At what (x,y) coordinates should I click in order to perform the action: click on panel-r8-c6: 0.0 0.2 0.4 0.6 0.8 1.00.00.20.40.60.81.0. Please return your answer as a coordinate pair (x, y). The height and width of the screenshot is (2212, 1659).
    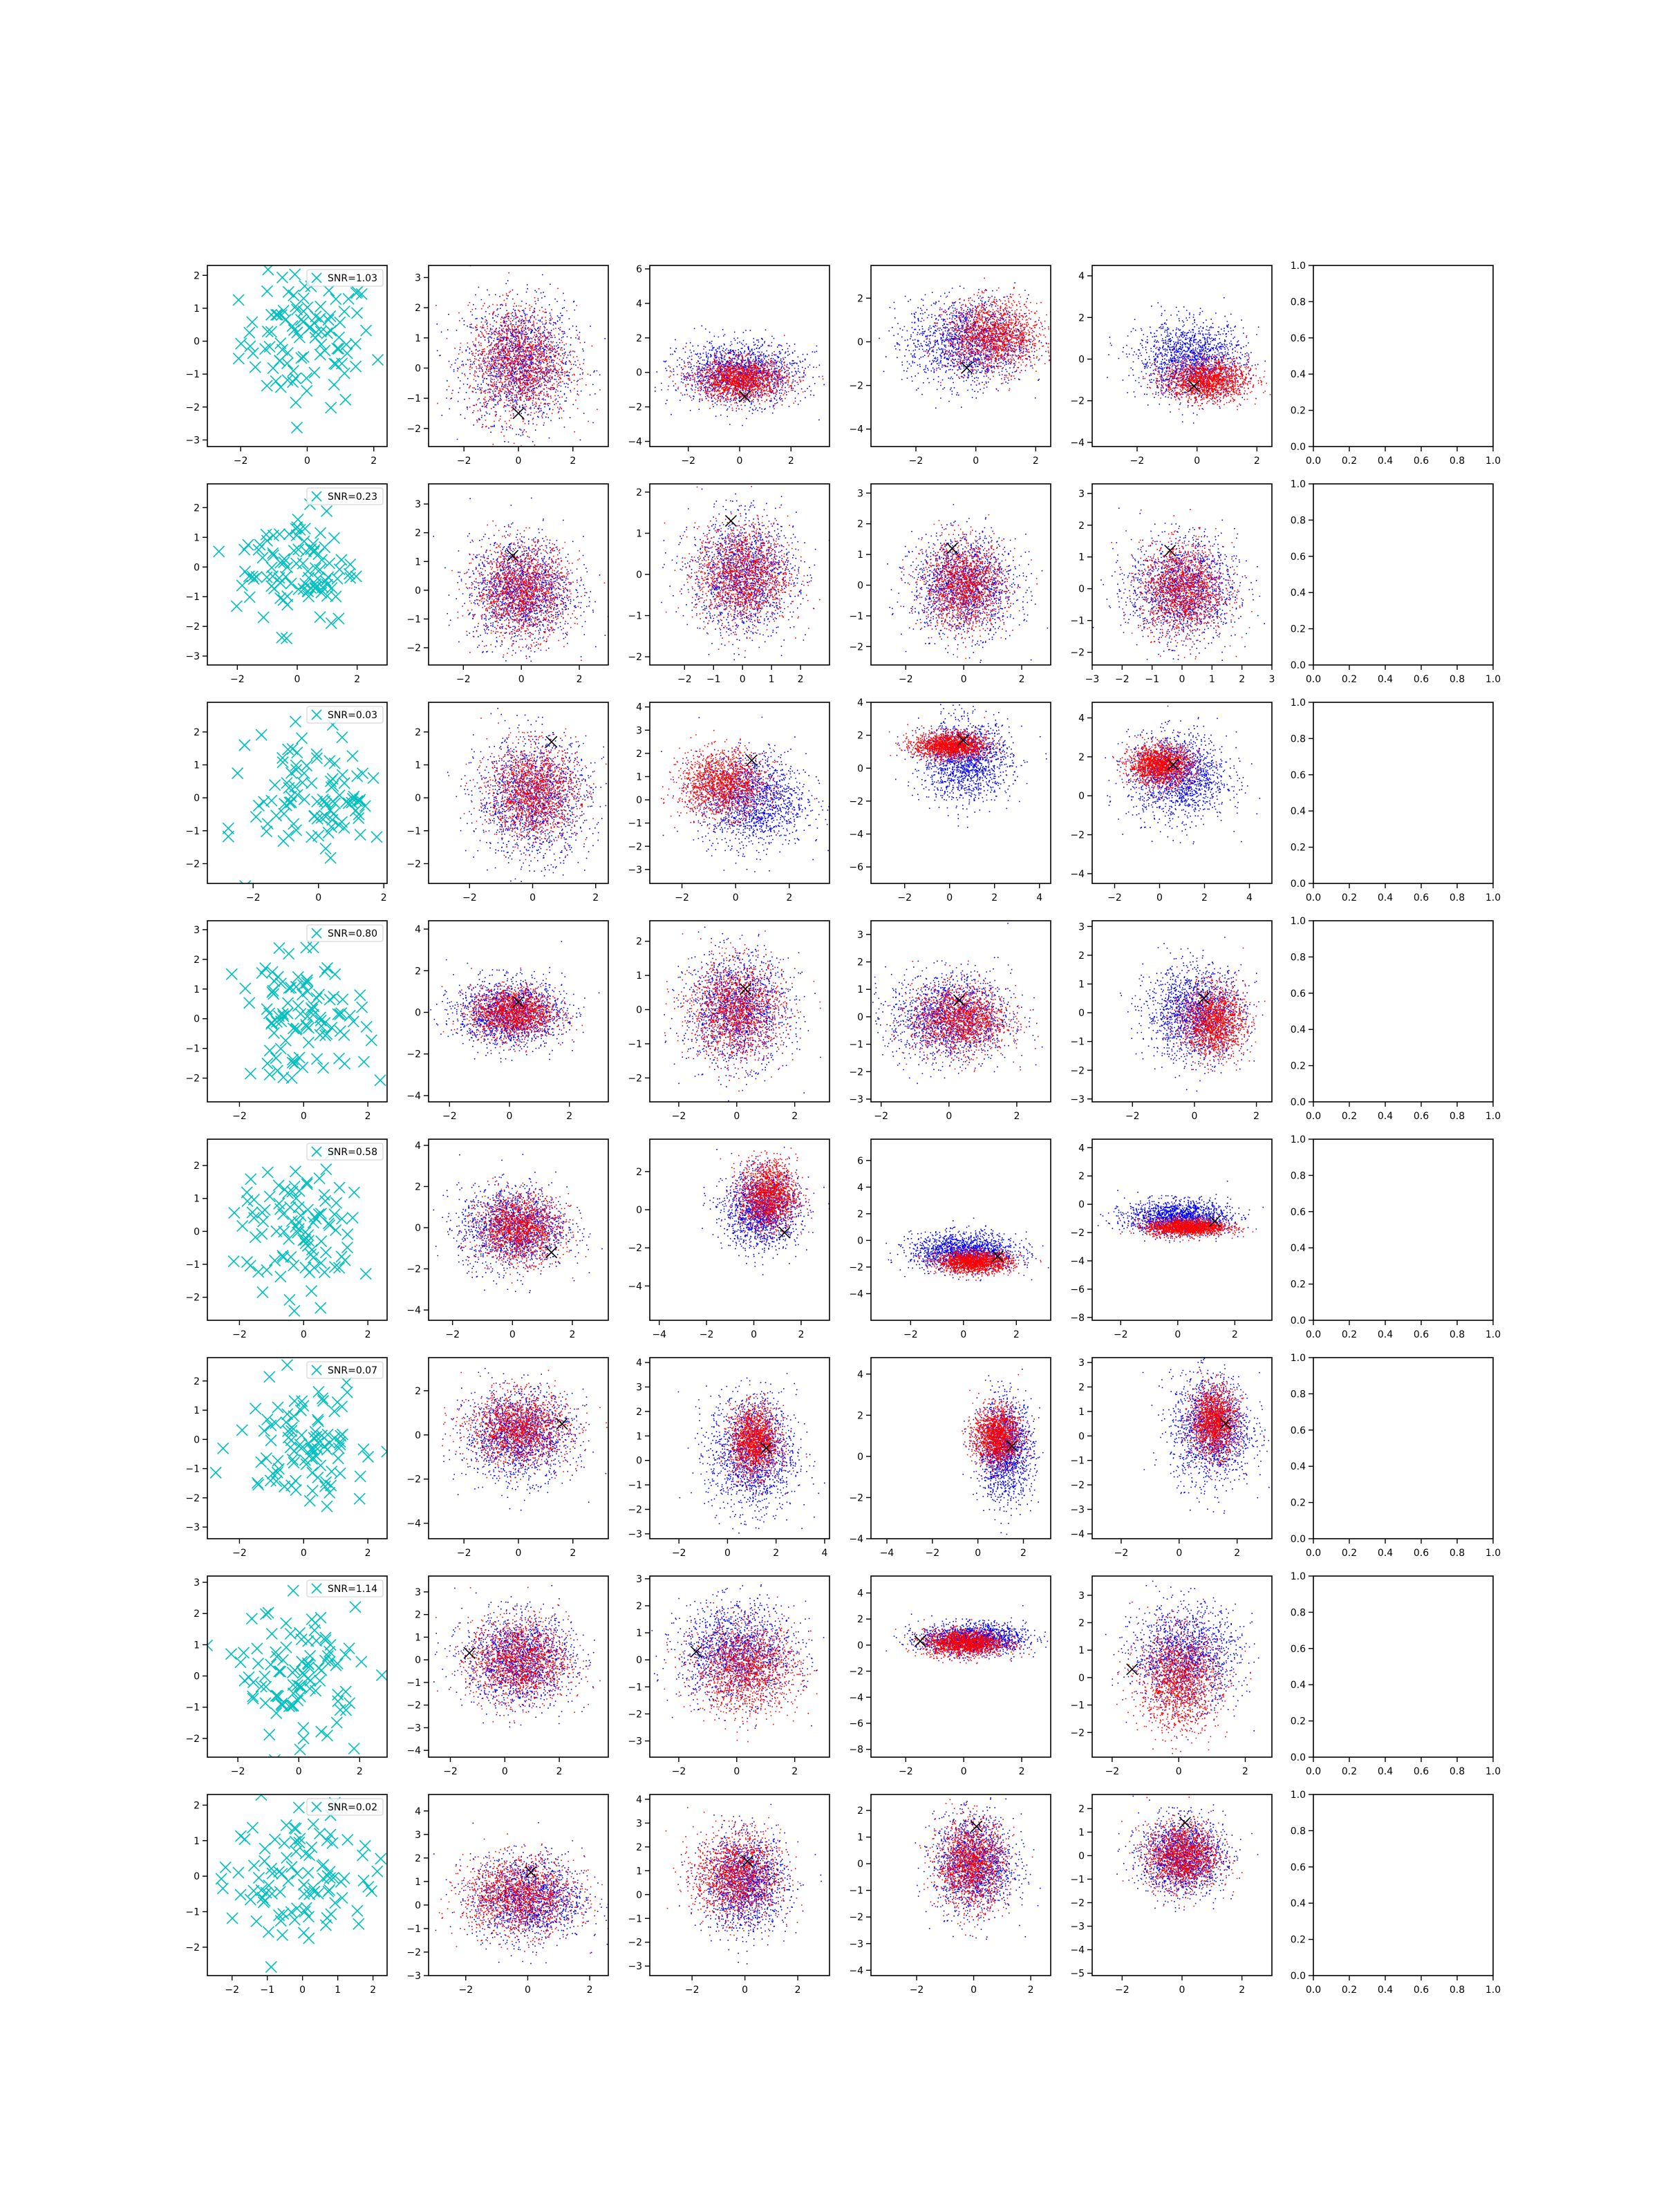
    Looking at the image, I should click on (1396, 1893).